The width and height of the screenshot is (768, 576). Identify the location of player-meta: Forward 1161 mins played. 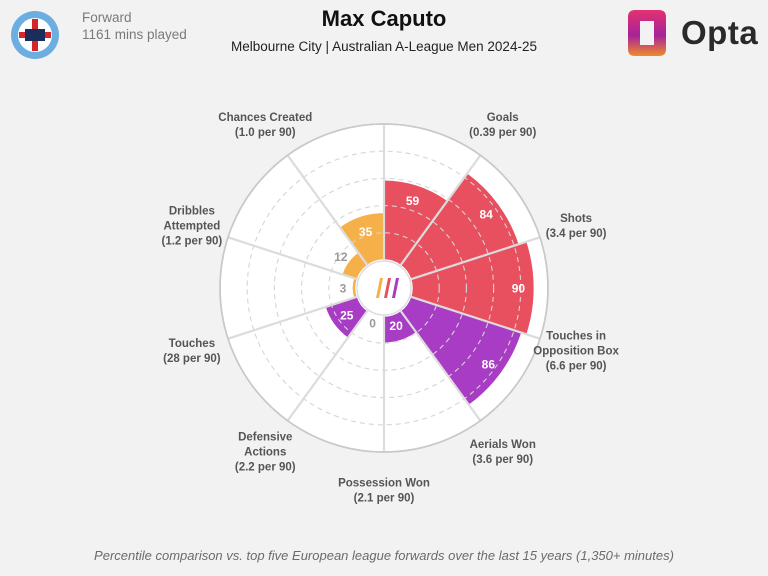
(134, 26).